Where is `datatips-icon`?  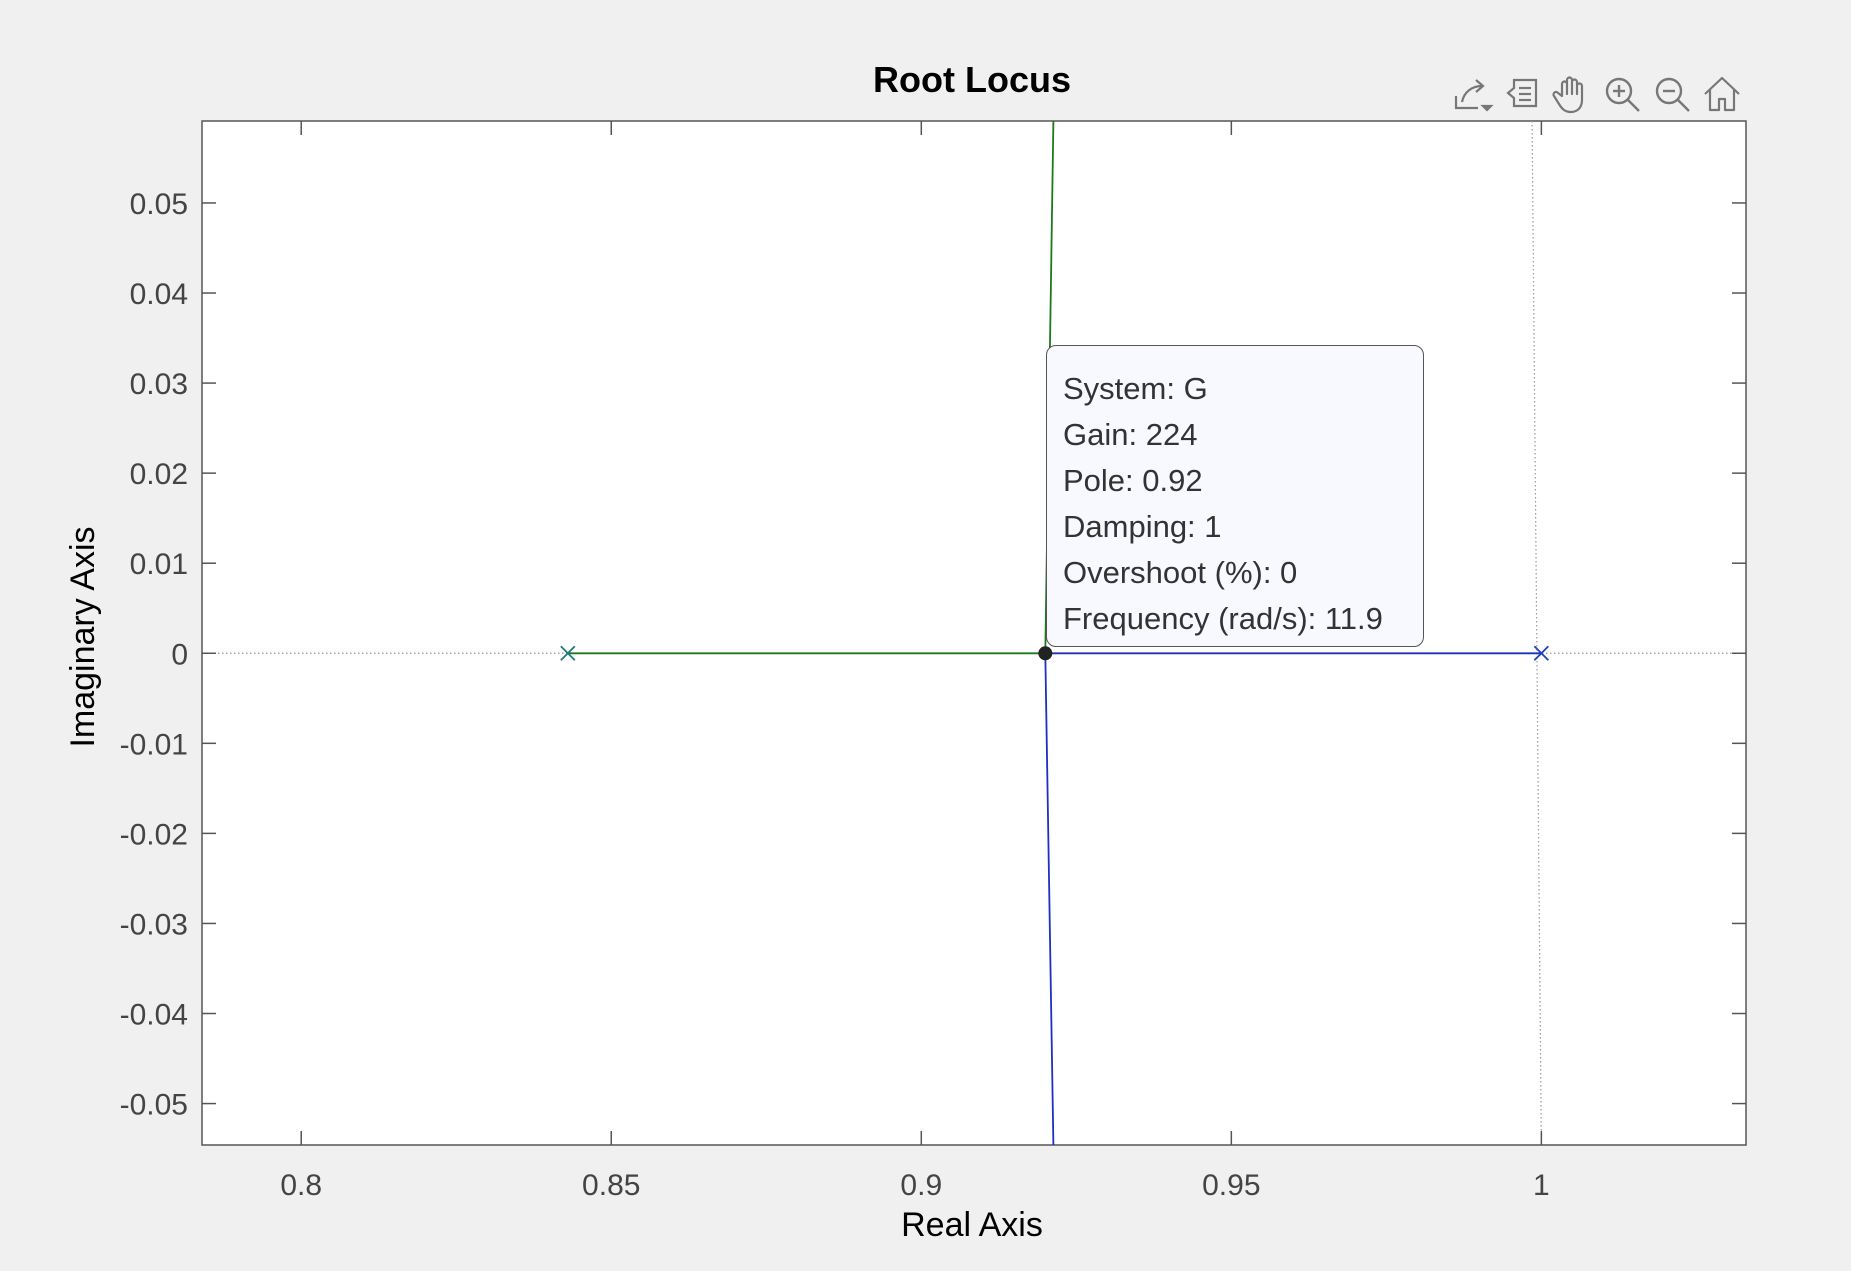 datatips-icon is located at coordinates (1522, 93).